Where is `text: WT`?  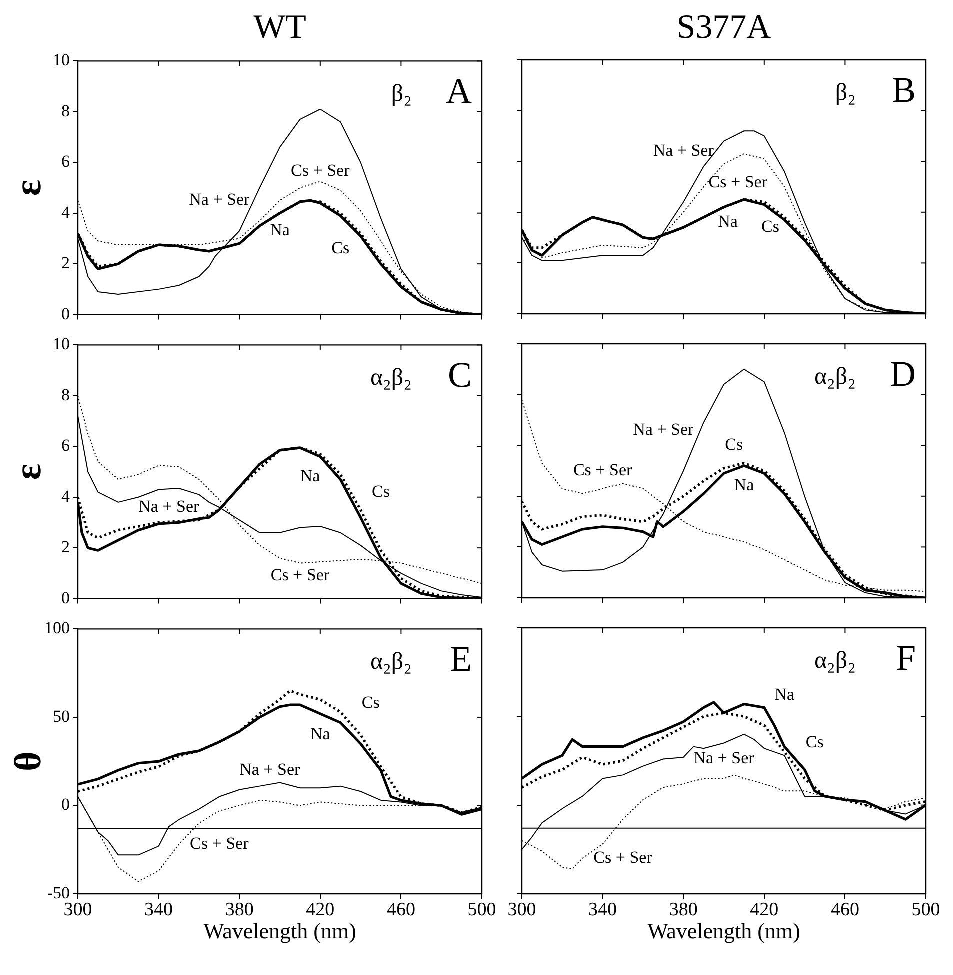
text: WT is located at coordinates (280, 27).